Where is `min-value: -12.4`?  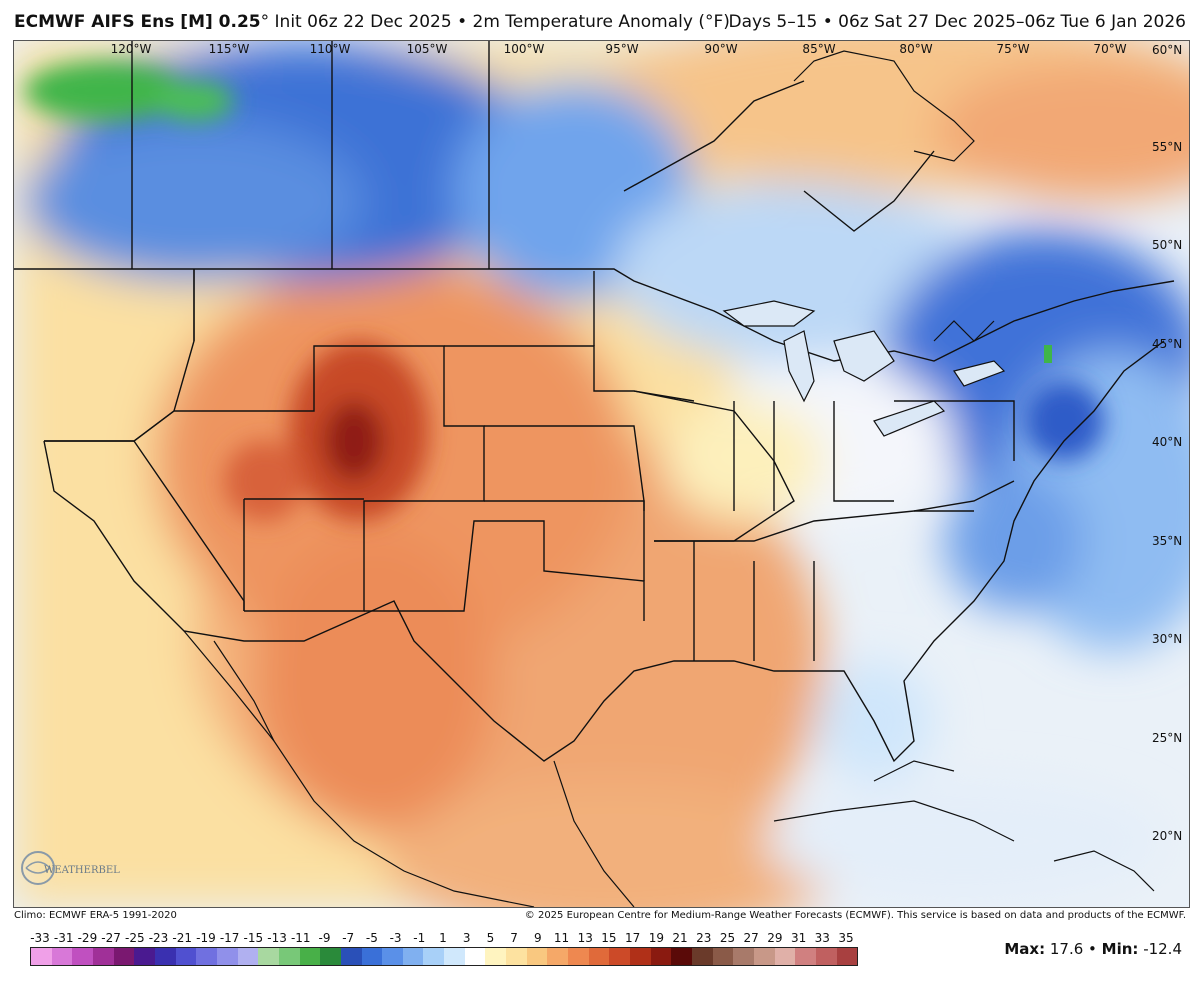 min-value: -12.4 is located at coordinates (1162, 949).